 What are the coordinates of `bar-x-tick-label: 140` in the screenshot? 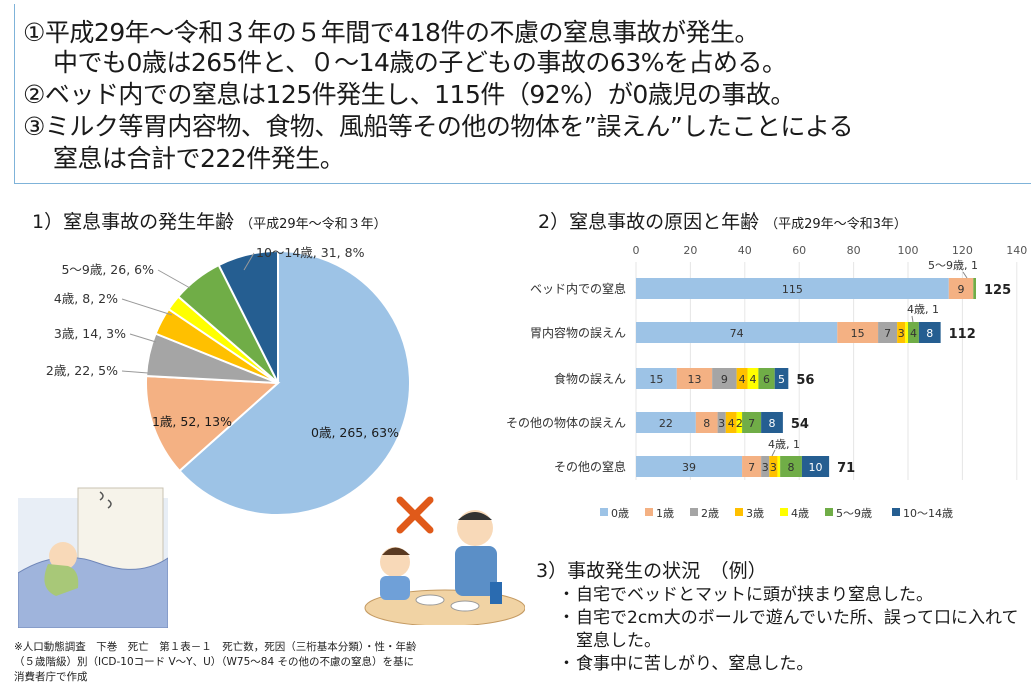 It's located at (1016, 250).